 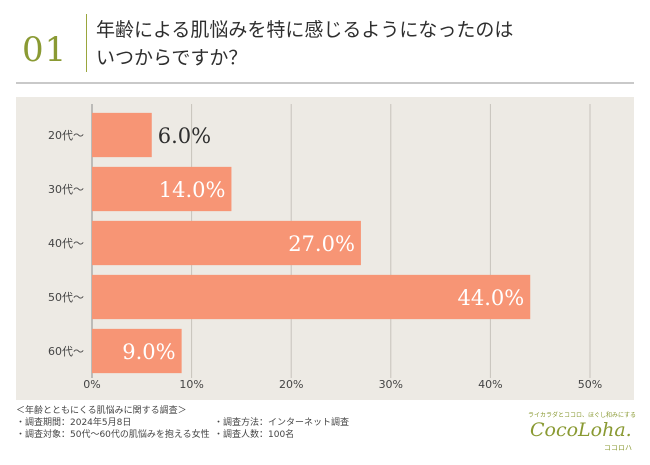 I want to click on logo-name: CocoLoha., so click(x=581, y=430).